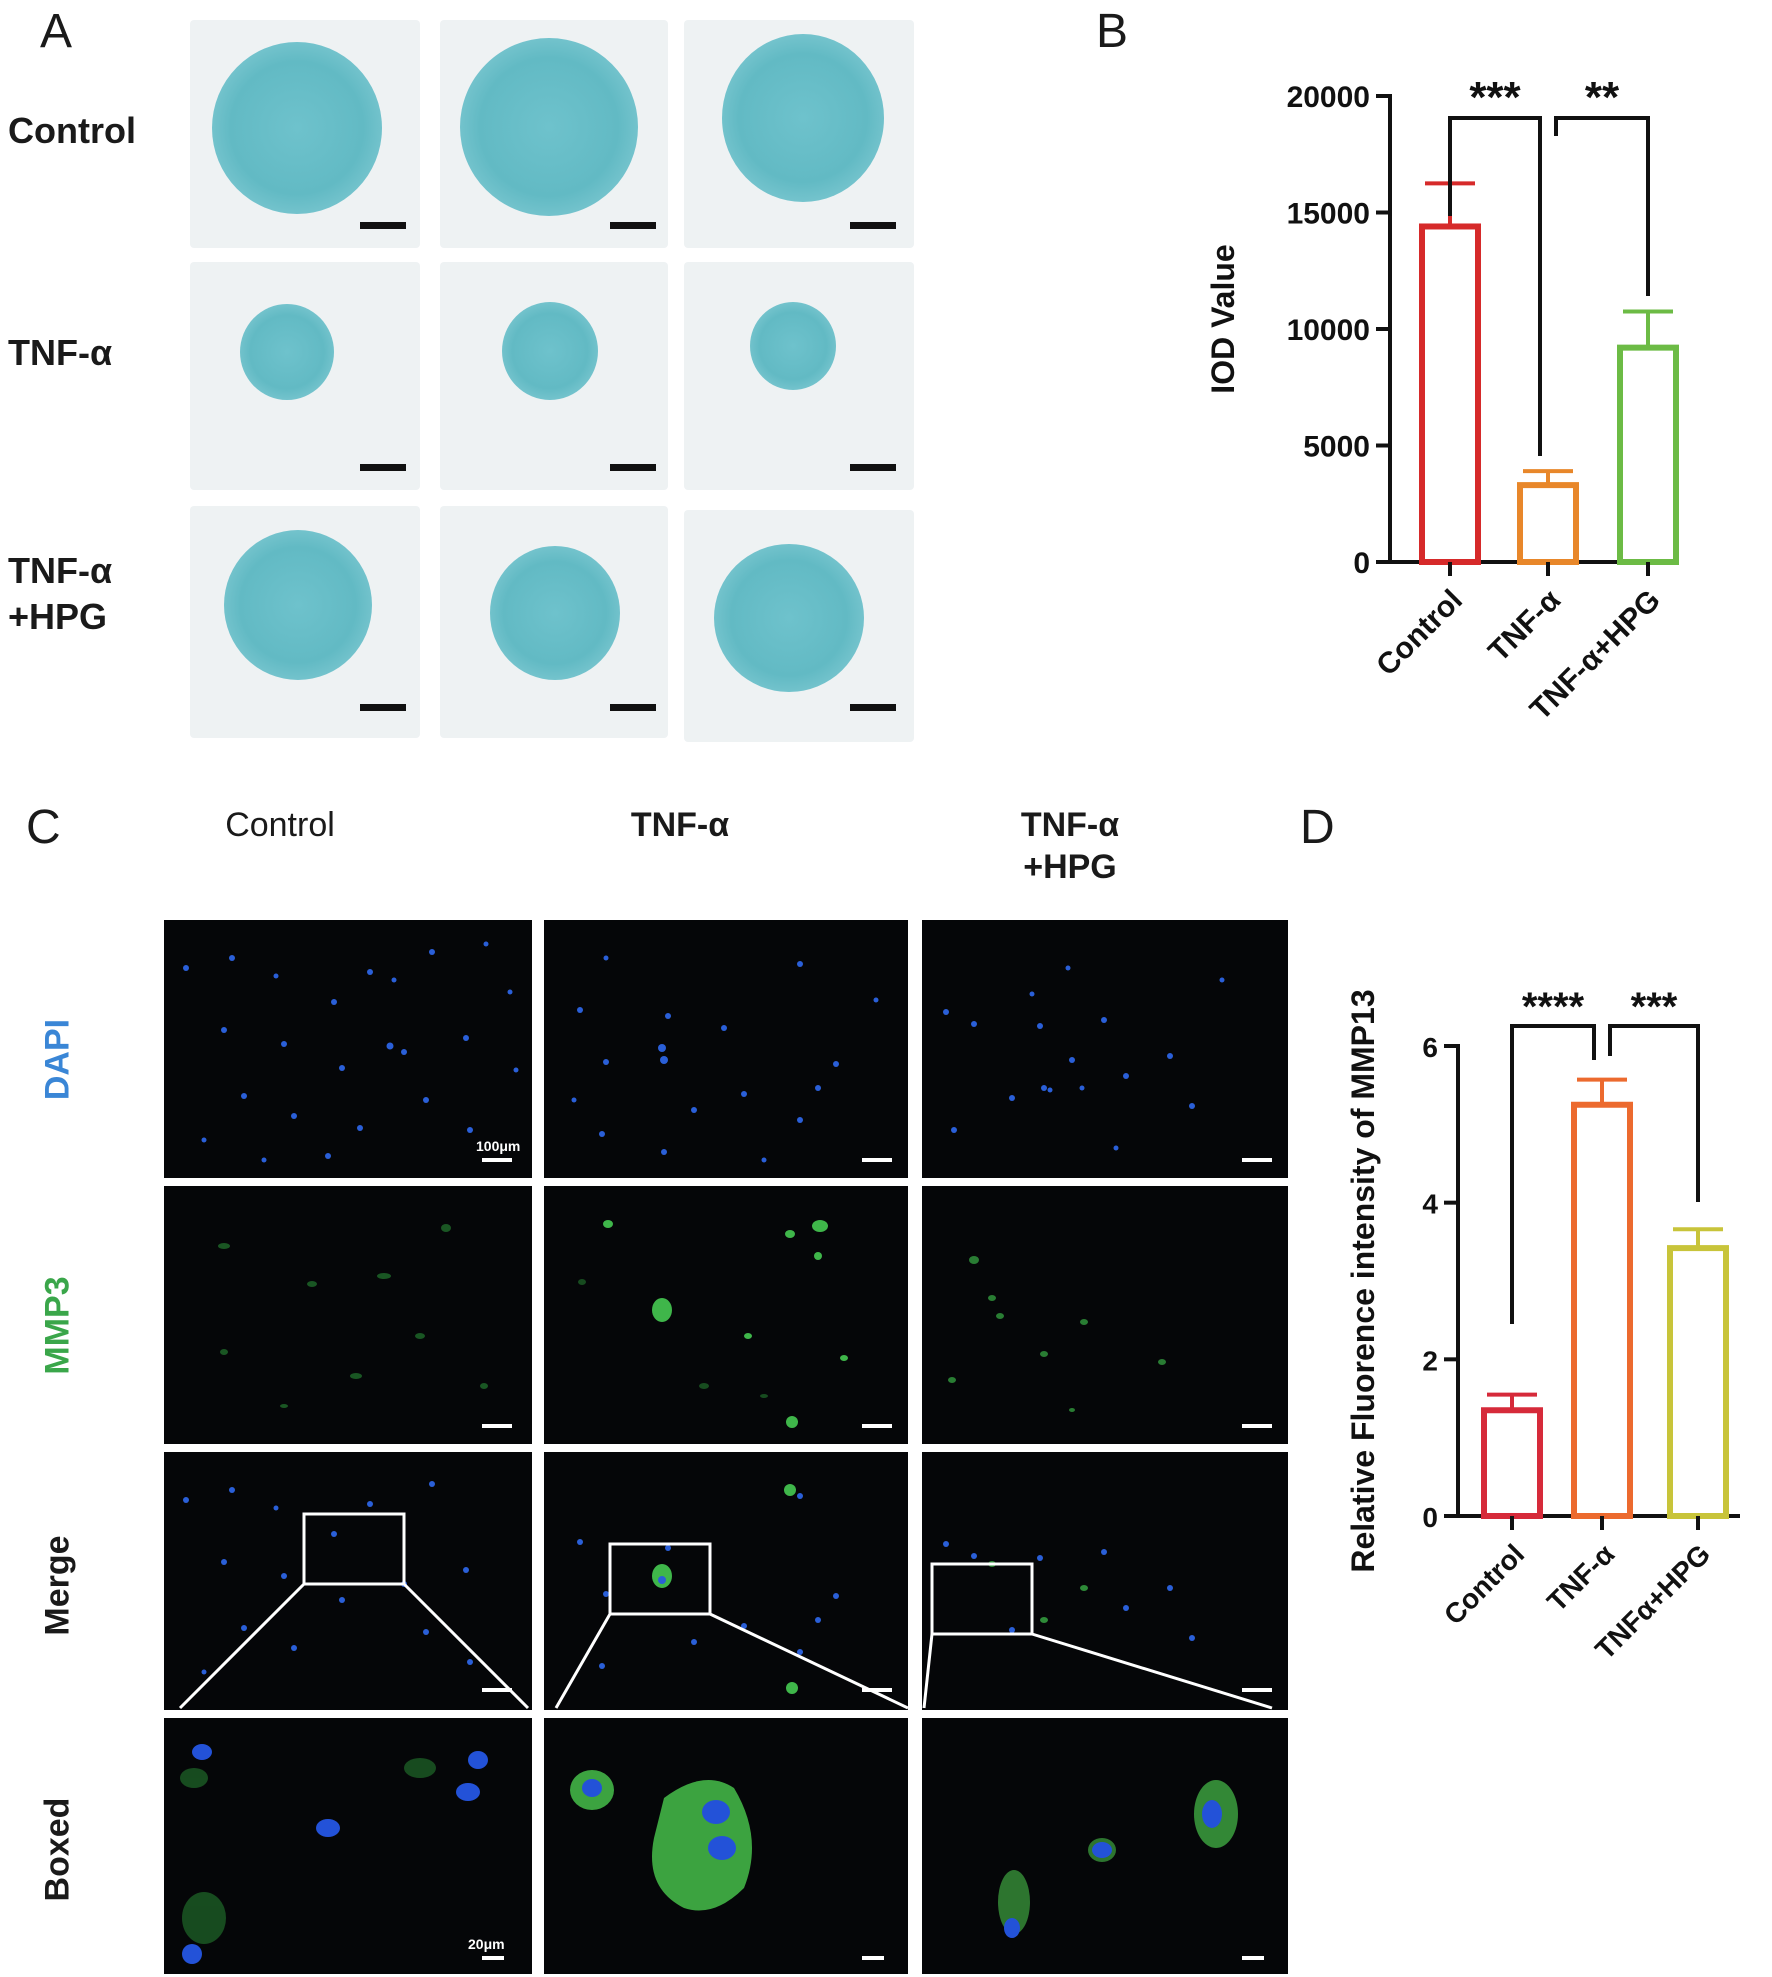 The image size is (1772, 1977). Describe the element at coordinates (57, 1059) in the screenshot. I see `row-label-dapi: DAPI` at that location.